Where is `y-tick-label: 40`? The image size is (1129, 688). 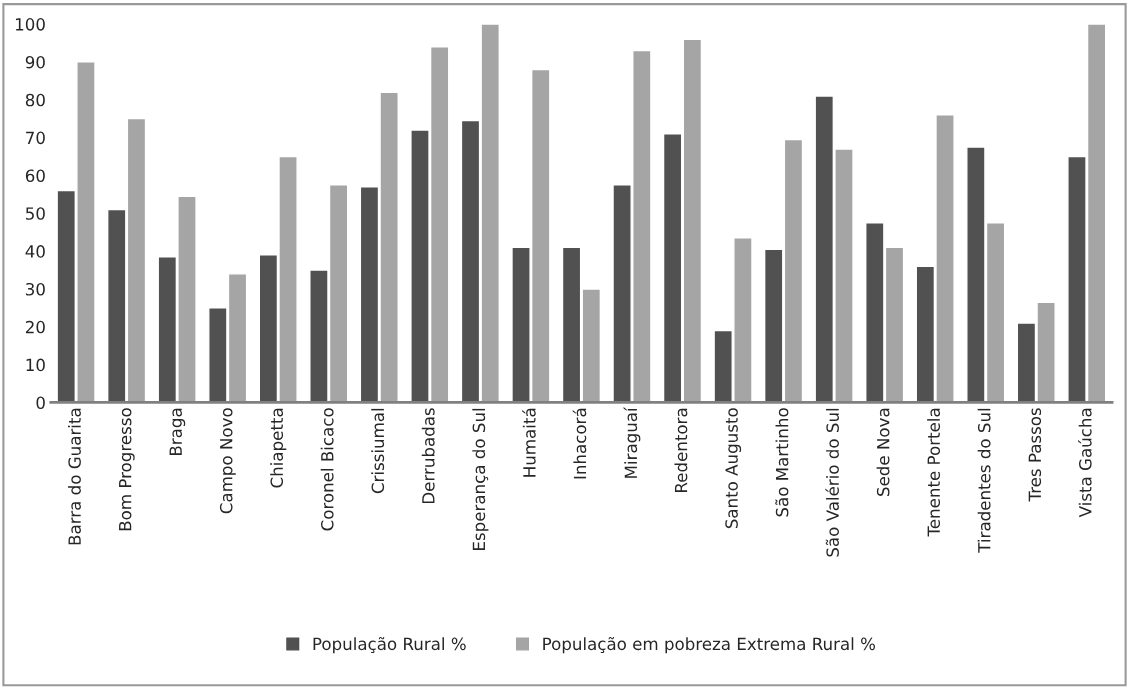 y-tick-label: 40 is located at coordinates (35, 251).